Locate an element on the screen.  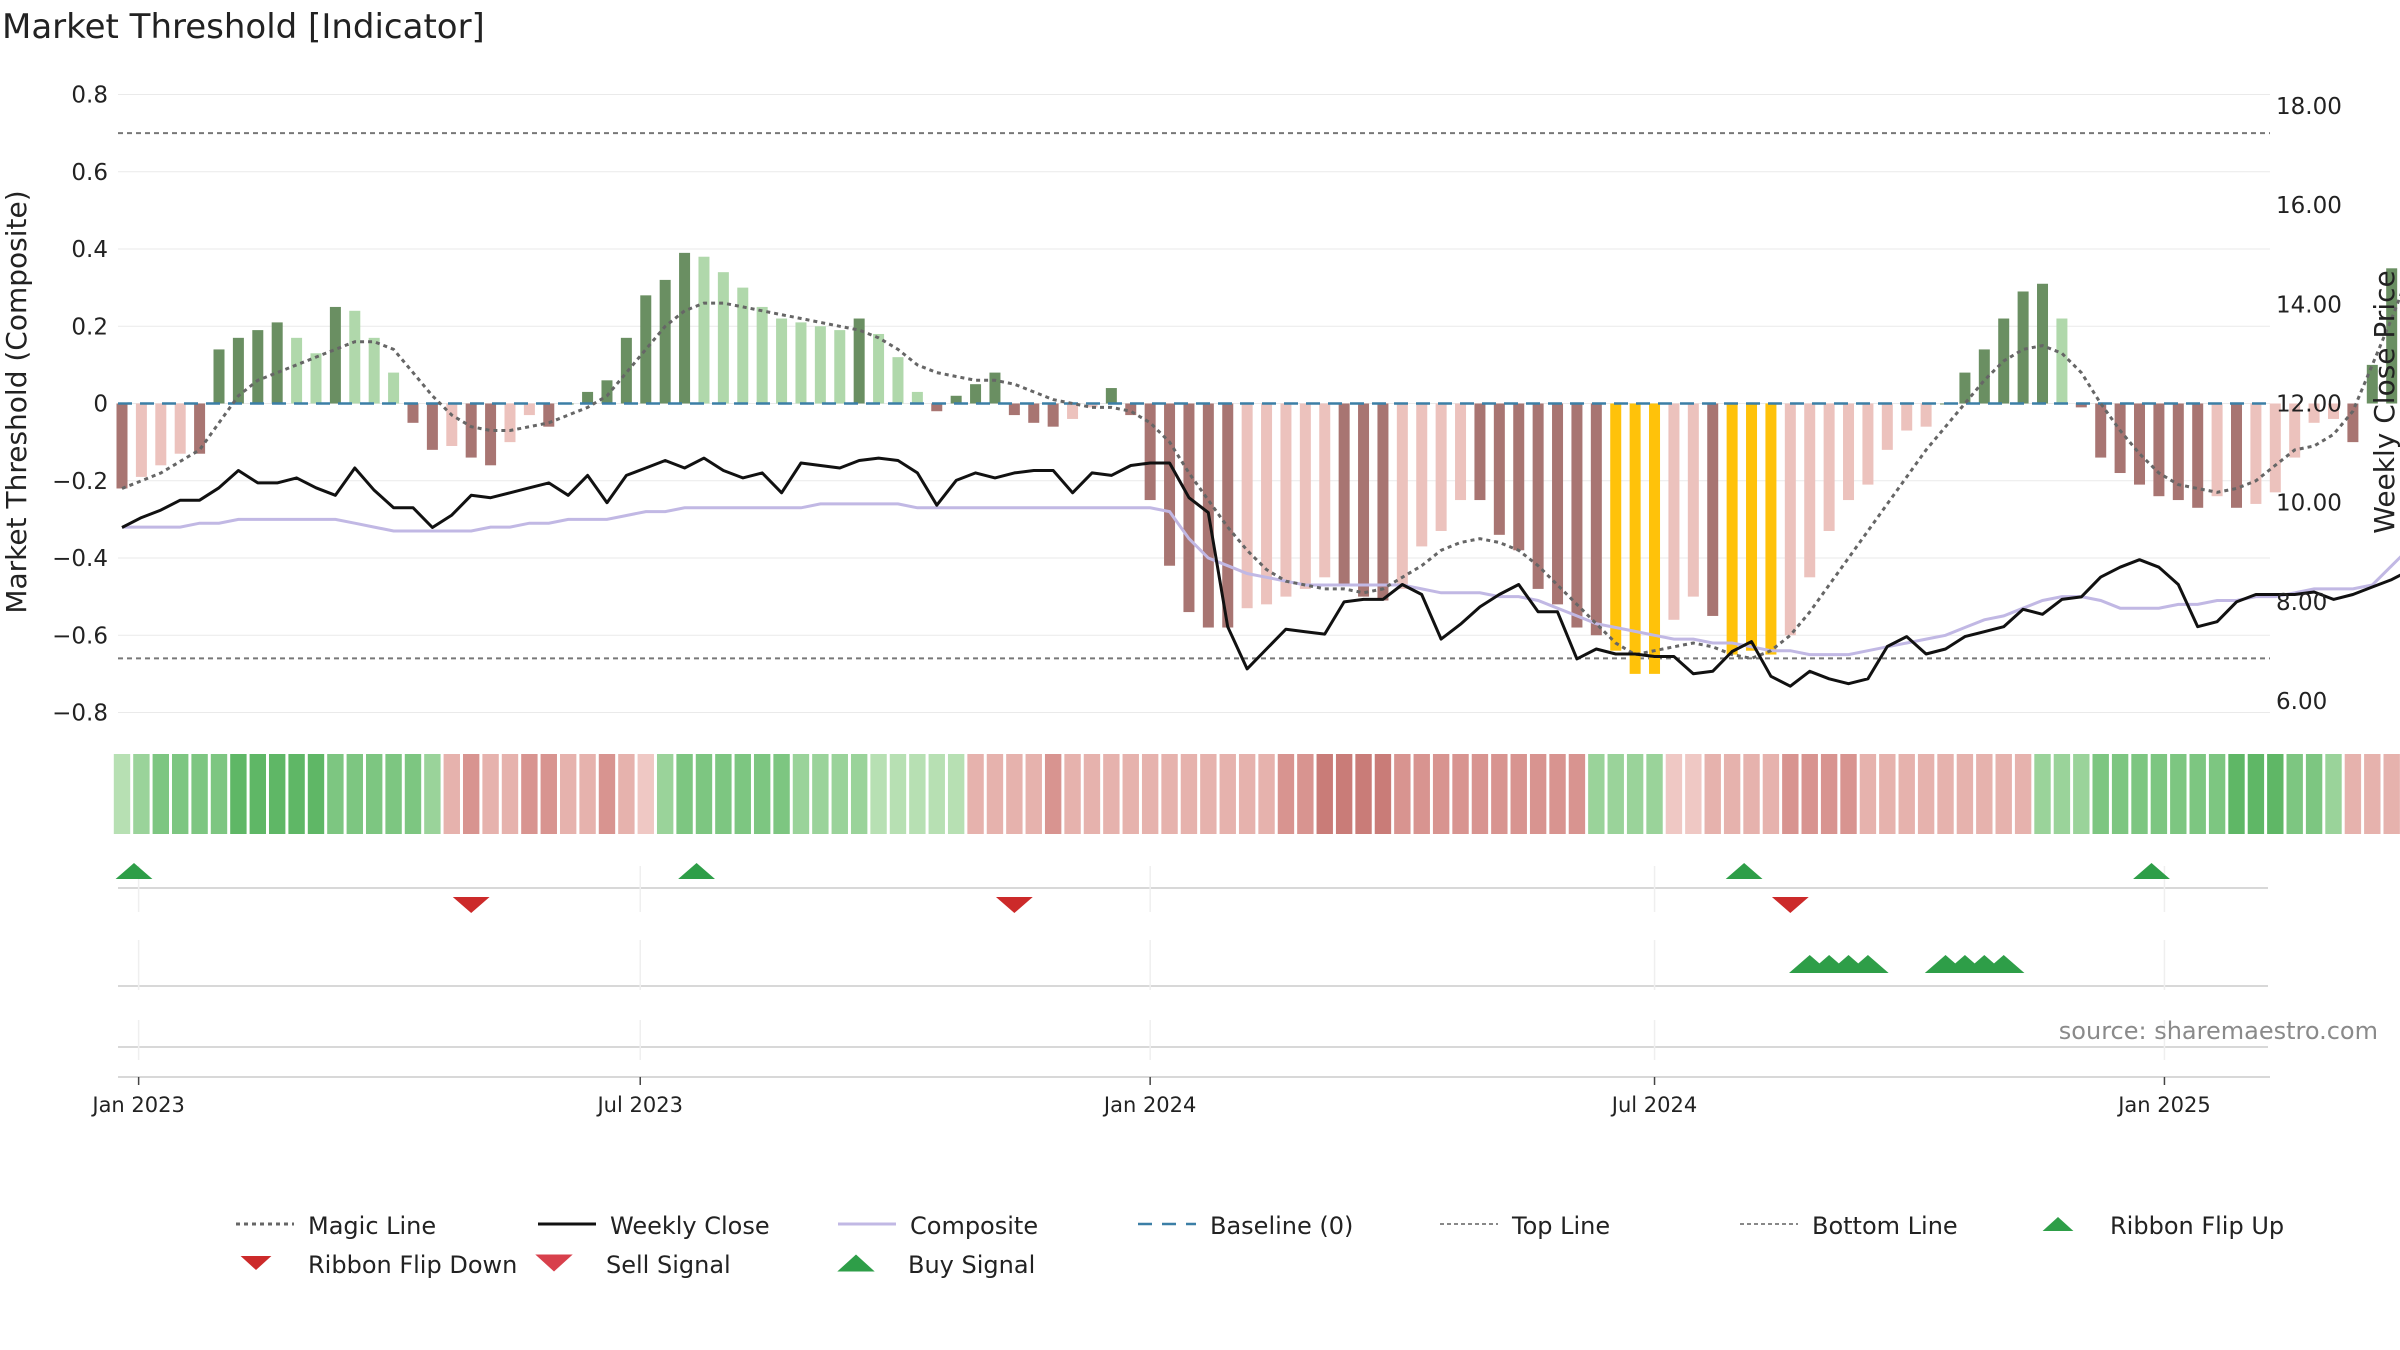
legend-item: Ribbon Flip Up is located at coordinates (2163, 1226).